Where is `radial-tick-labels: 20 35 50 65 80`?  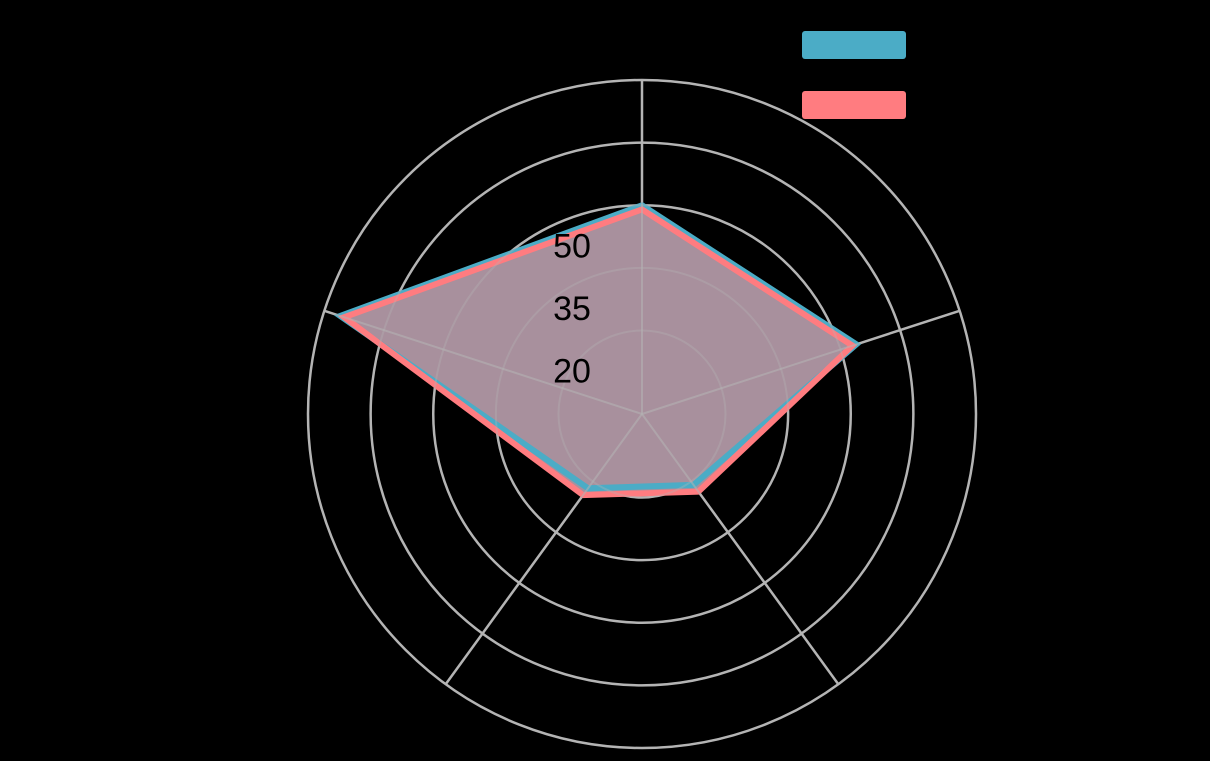
radial-tick-labels: 20 35 50 65 80 is located at coordinates (572, 246).